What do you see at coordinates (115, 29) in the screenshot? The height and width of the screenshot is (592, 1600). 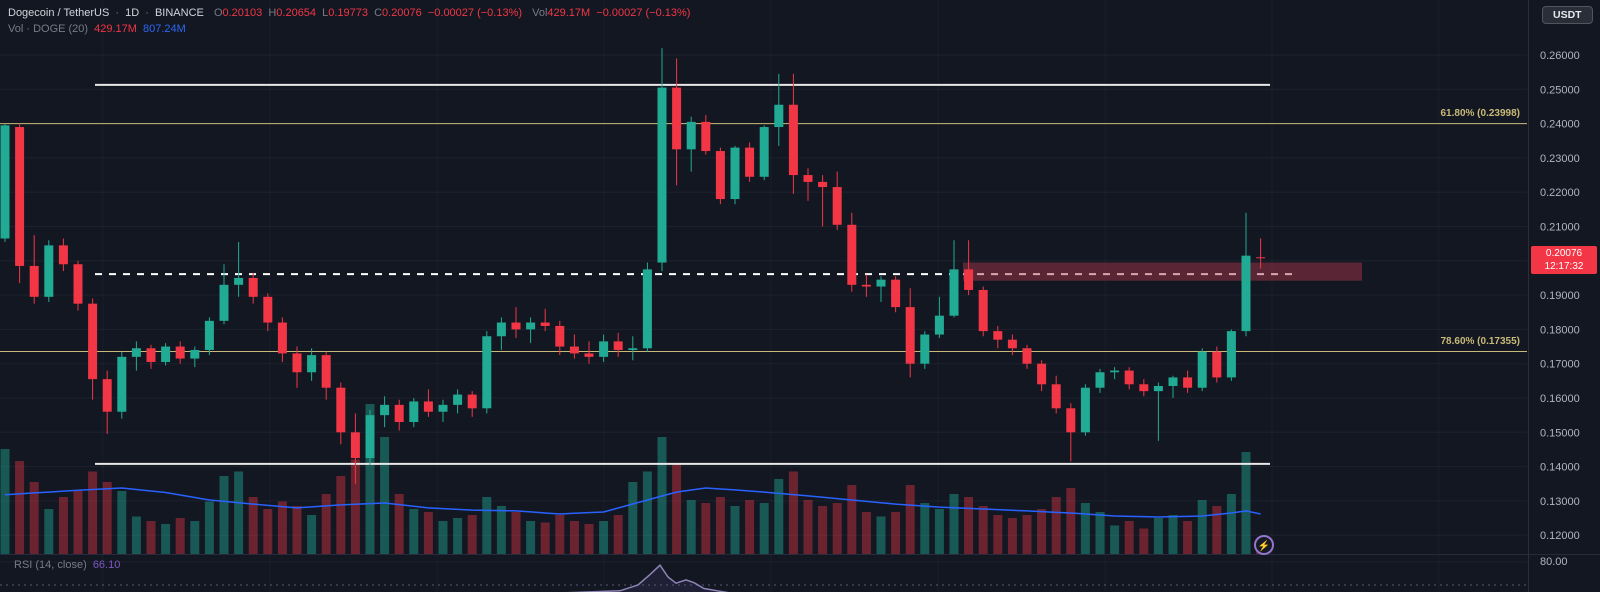 I see `volume-current-value: 429.17M` at bounding box center [115, 29].